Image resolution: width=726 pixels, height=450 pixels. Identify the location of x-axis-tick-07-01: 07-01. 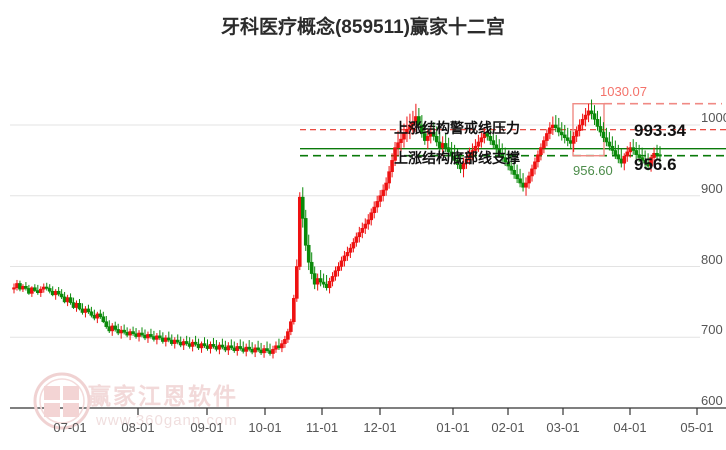
(70, 427).